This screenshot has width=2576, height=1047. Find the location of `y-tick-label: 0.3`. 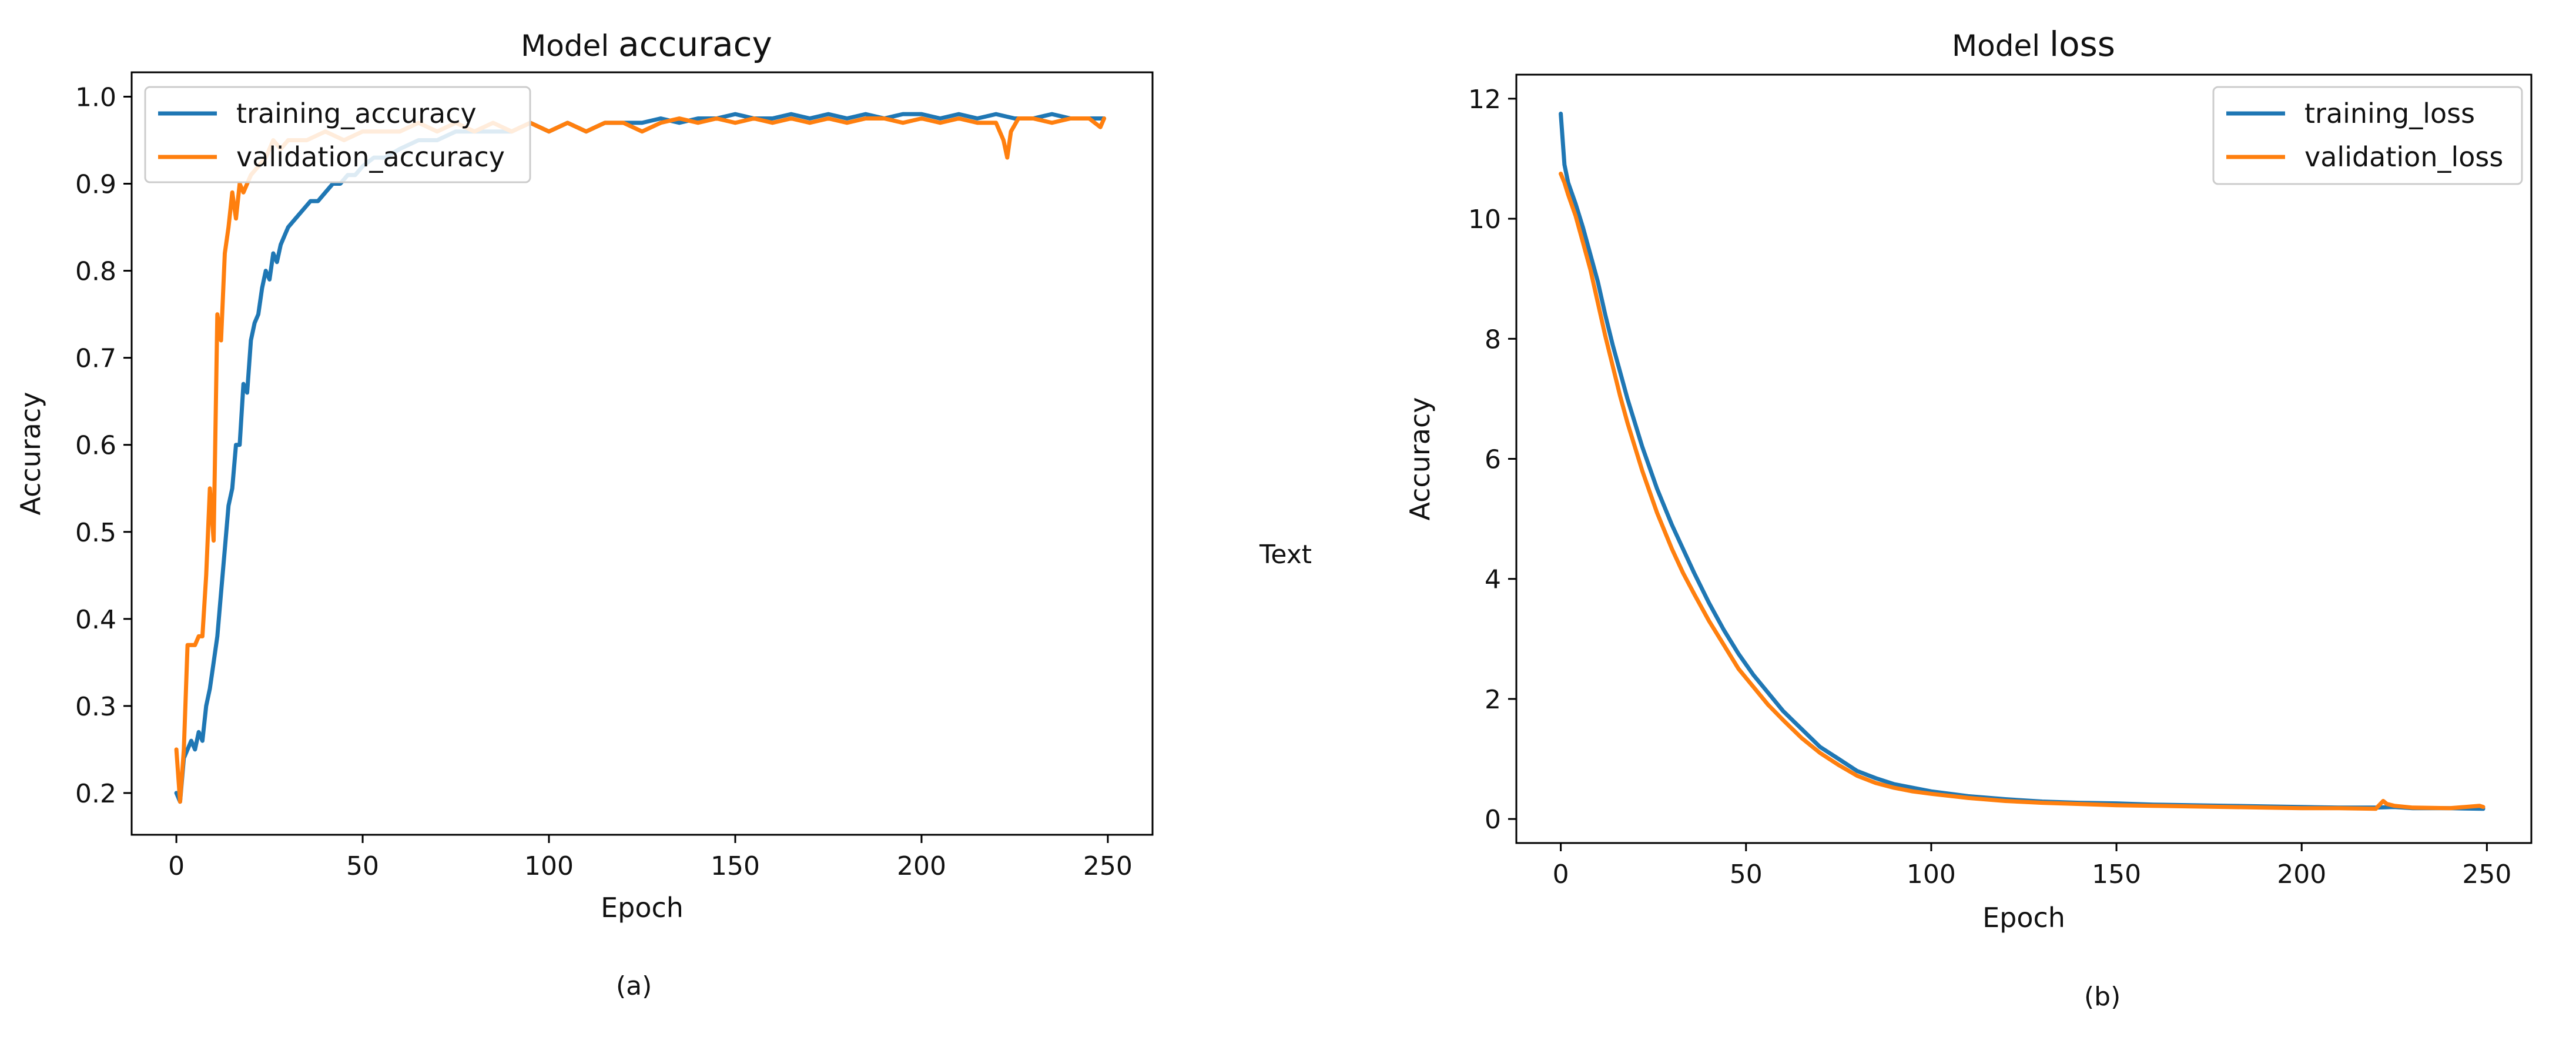

y-tick-label: 0.3 is located at coordinates (95, 707).